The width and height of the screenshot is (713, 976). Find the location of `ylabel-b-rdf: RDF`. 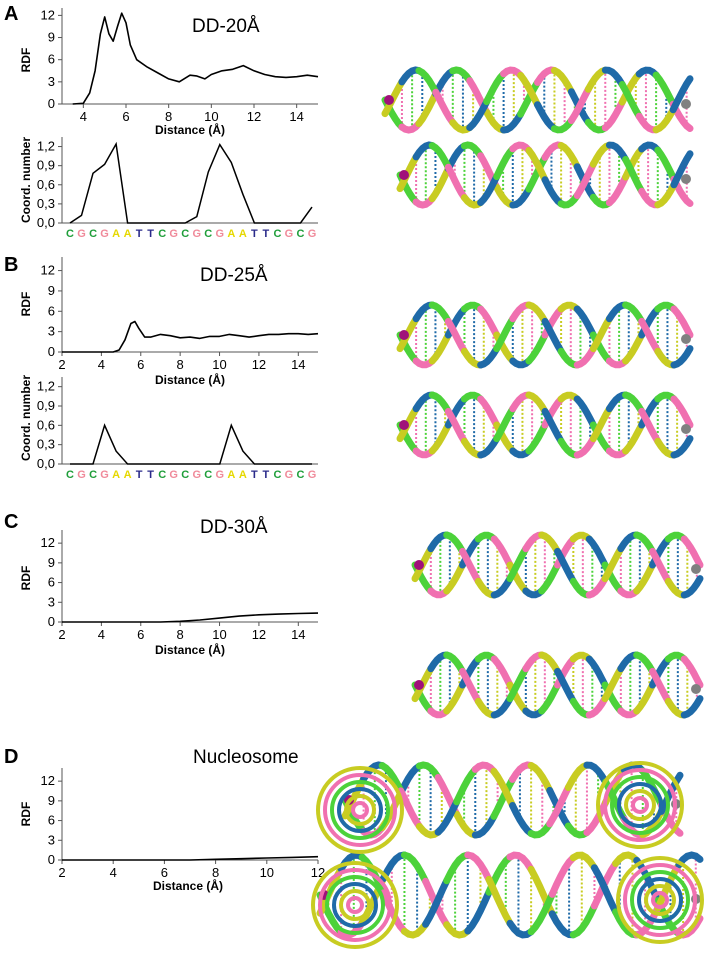

ylabel-b-rdf: RDF is located at coordinates (26, 304).